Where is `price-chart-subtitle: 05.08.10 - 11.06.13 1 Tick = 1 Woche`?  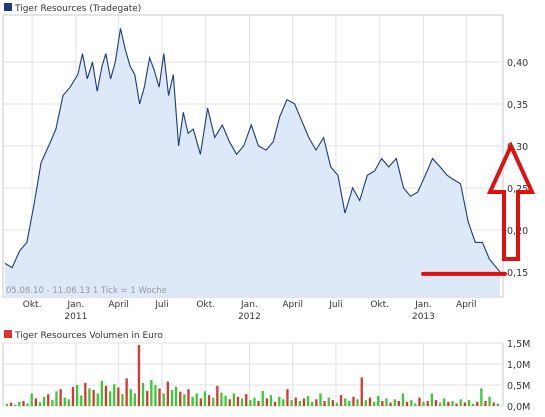 price-chart-subtitle: 05.08.10 - 11.06.13 1 Tick = 1 Woche is located at coordinates (86, 291).